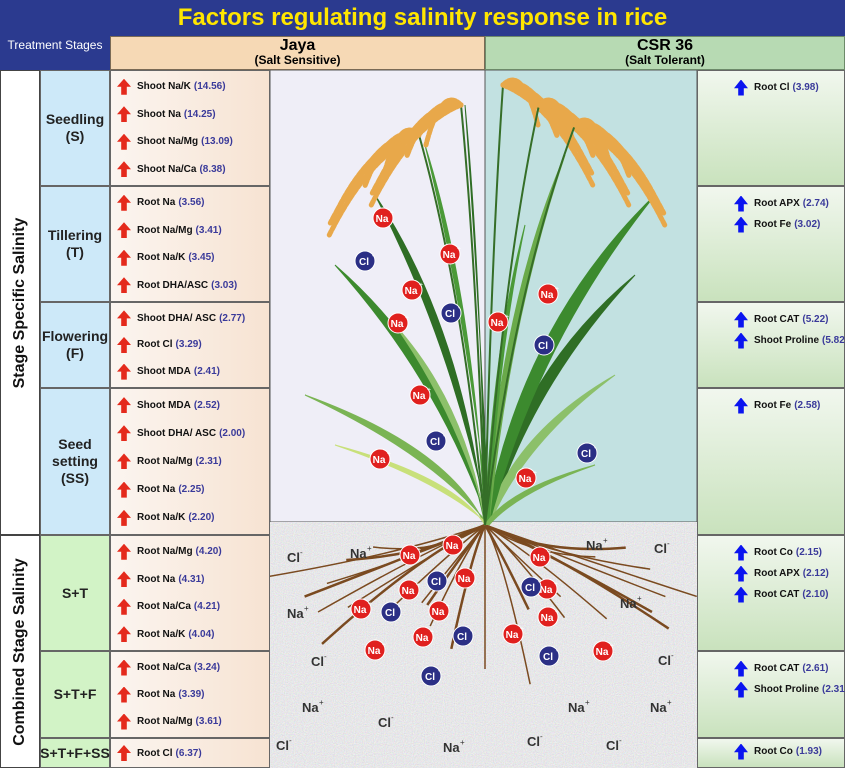  What do you see at coordinates (190, 695) in the screenshot?
I see `jaya-factor-item: Root Na (3.39)` at bounding box center [190, 695].